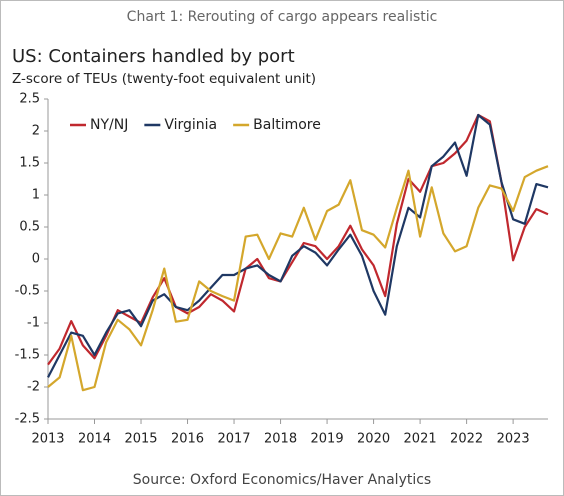 The width and height of the screenshot is (564, 496). I want to click on y-tick-label: 1.5, so click(29, 163).